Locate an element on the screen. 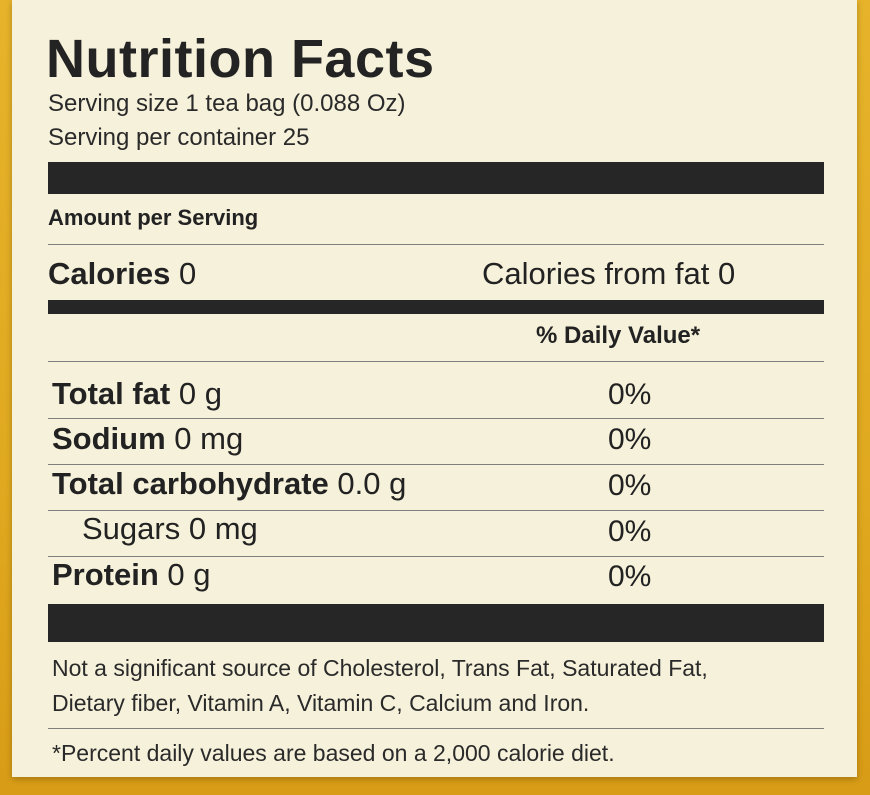 Image resolution: width=870 pixels, height=795 pixels. calories-value: 0 is located at coordinates (187, 273).